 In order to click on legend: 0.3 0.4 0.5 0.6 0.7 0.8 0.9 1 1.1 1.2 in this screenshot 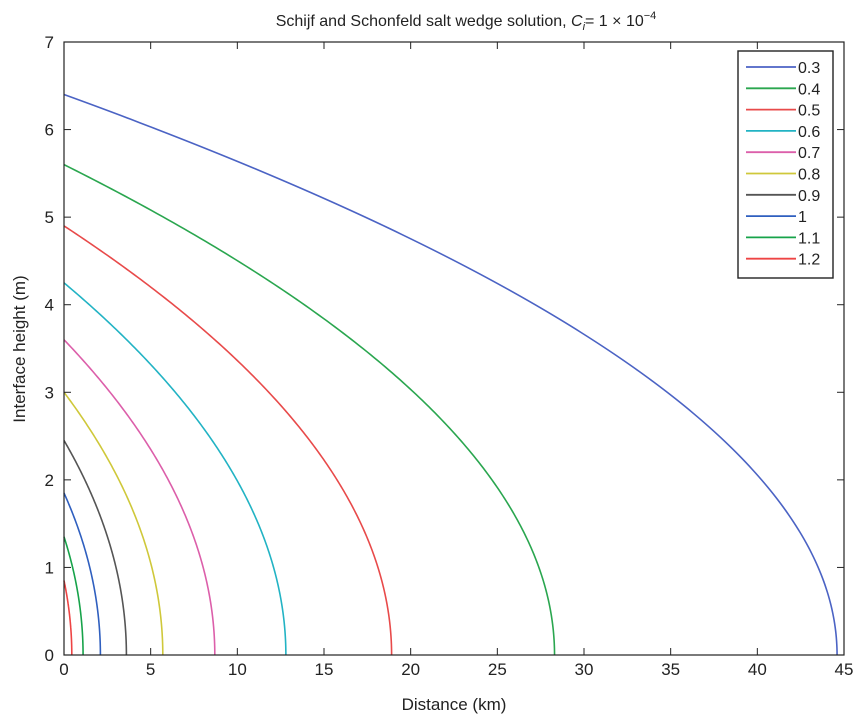, I will do `click(785, 164)`.